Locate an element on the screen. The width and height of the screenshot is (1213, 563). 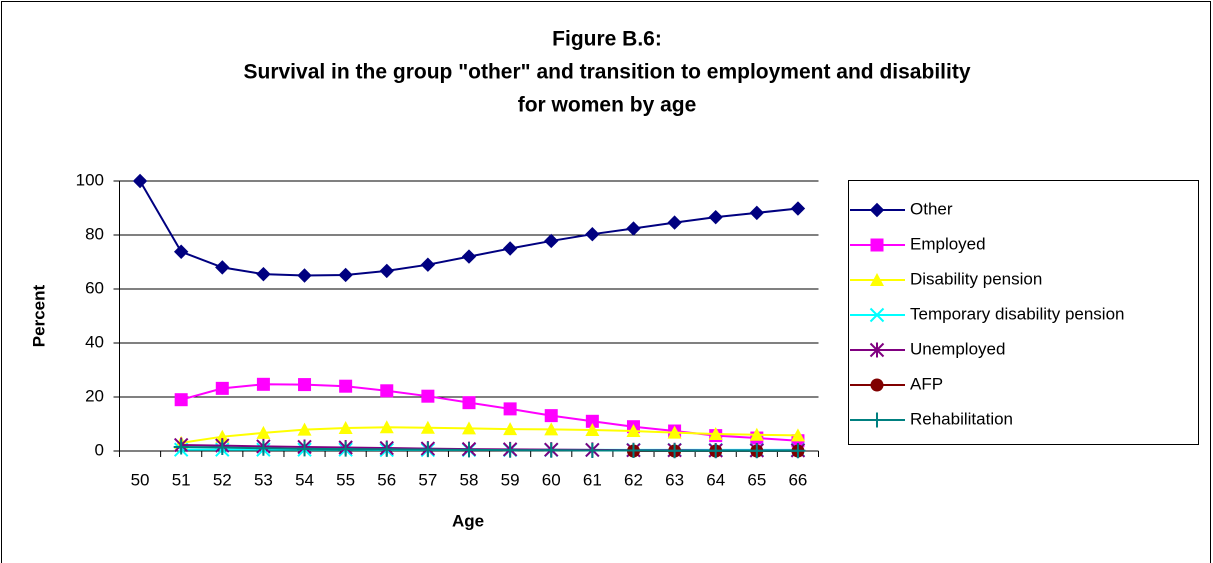
x-tick-label: 51 is located at coordinates (181, 479).